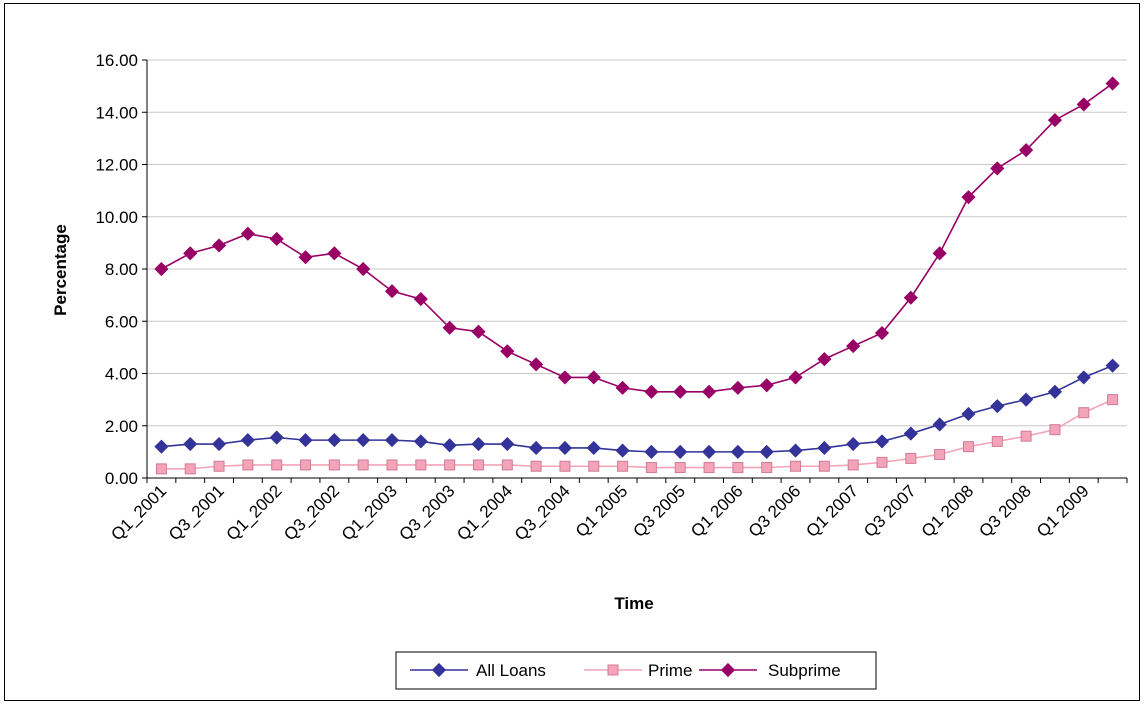 The width and height of the screenshot is (1146, 706). Describe the element at coordinates (890, 511) in the screenshot. I see `x-tick-label: Q3 2007` at that location.